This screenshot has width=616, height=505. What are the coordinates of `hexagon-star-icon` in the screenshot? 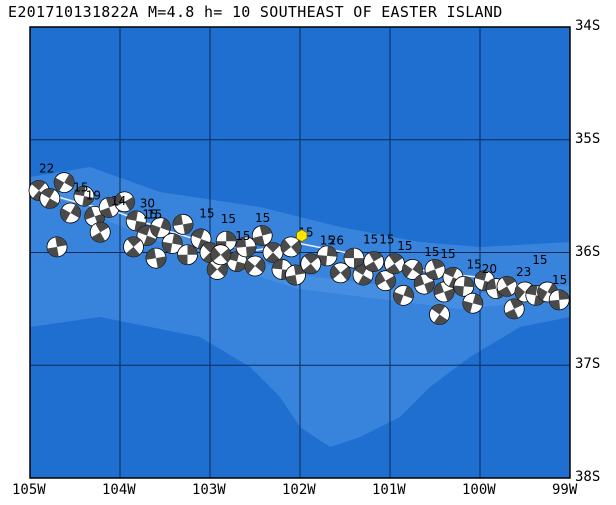 It's located at (302, 236).